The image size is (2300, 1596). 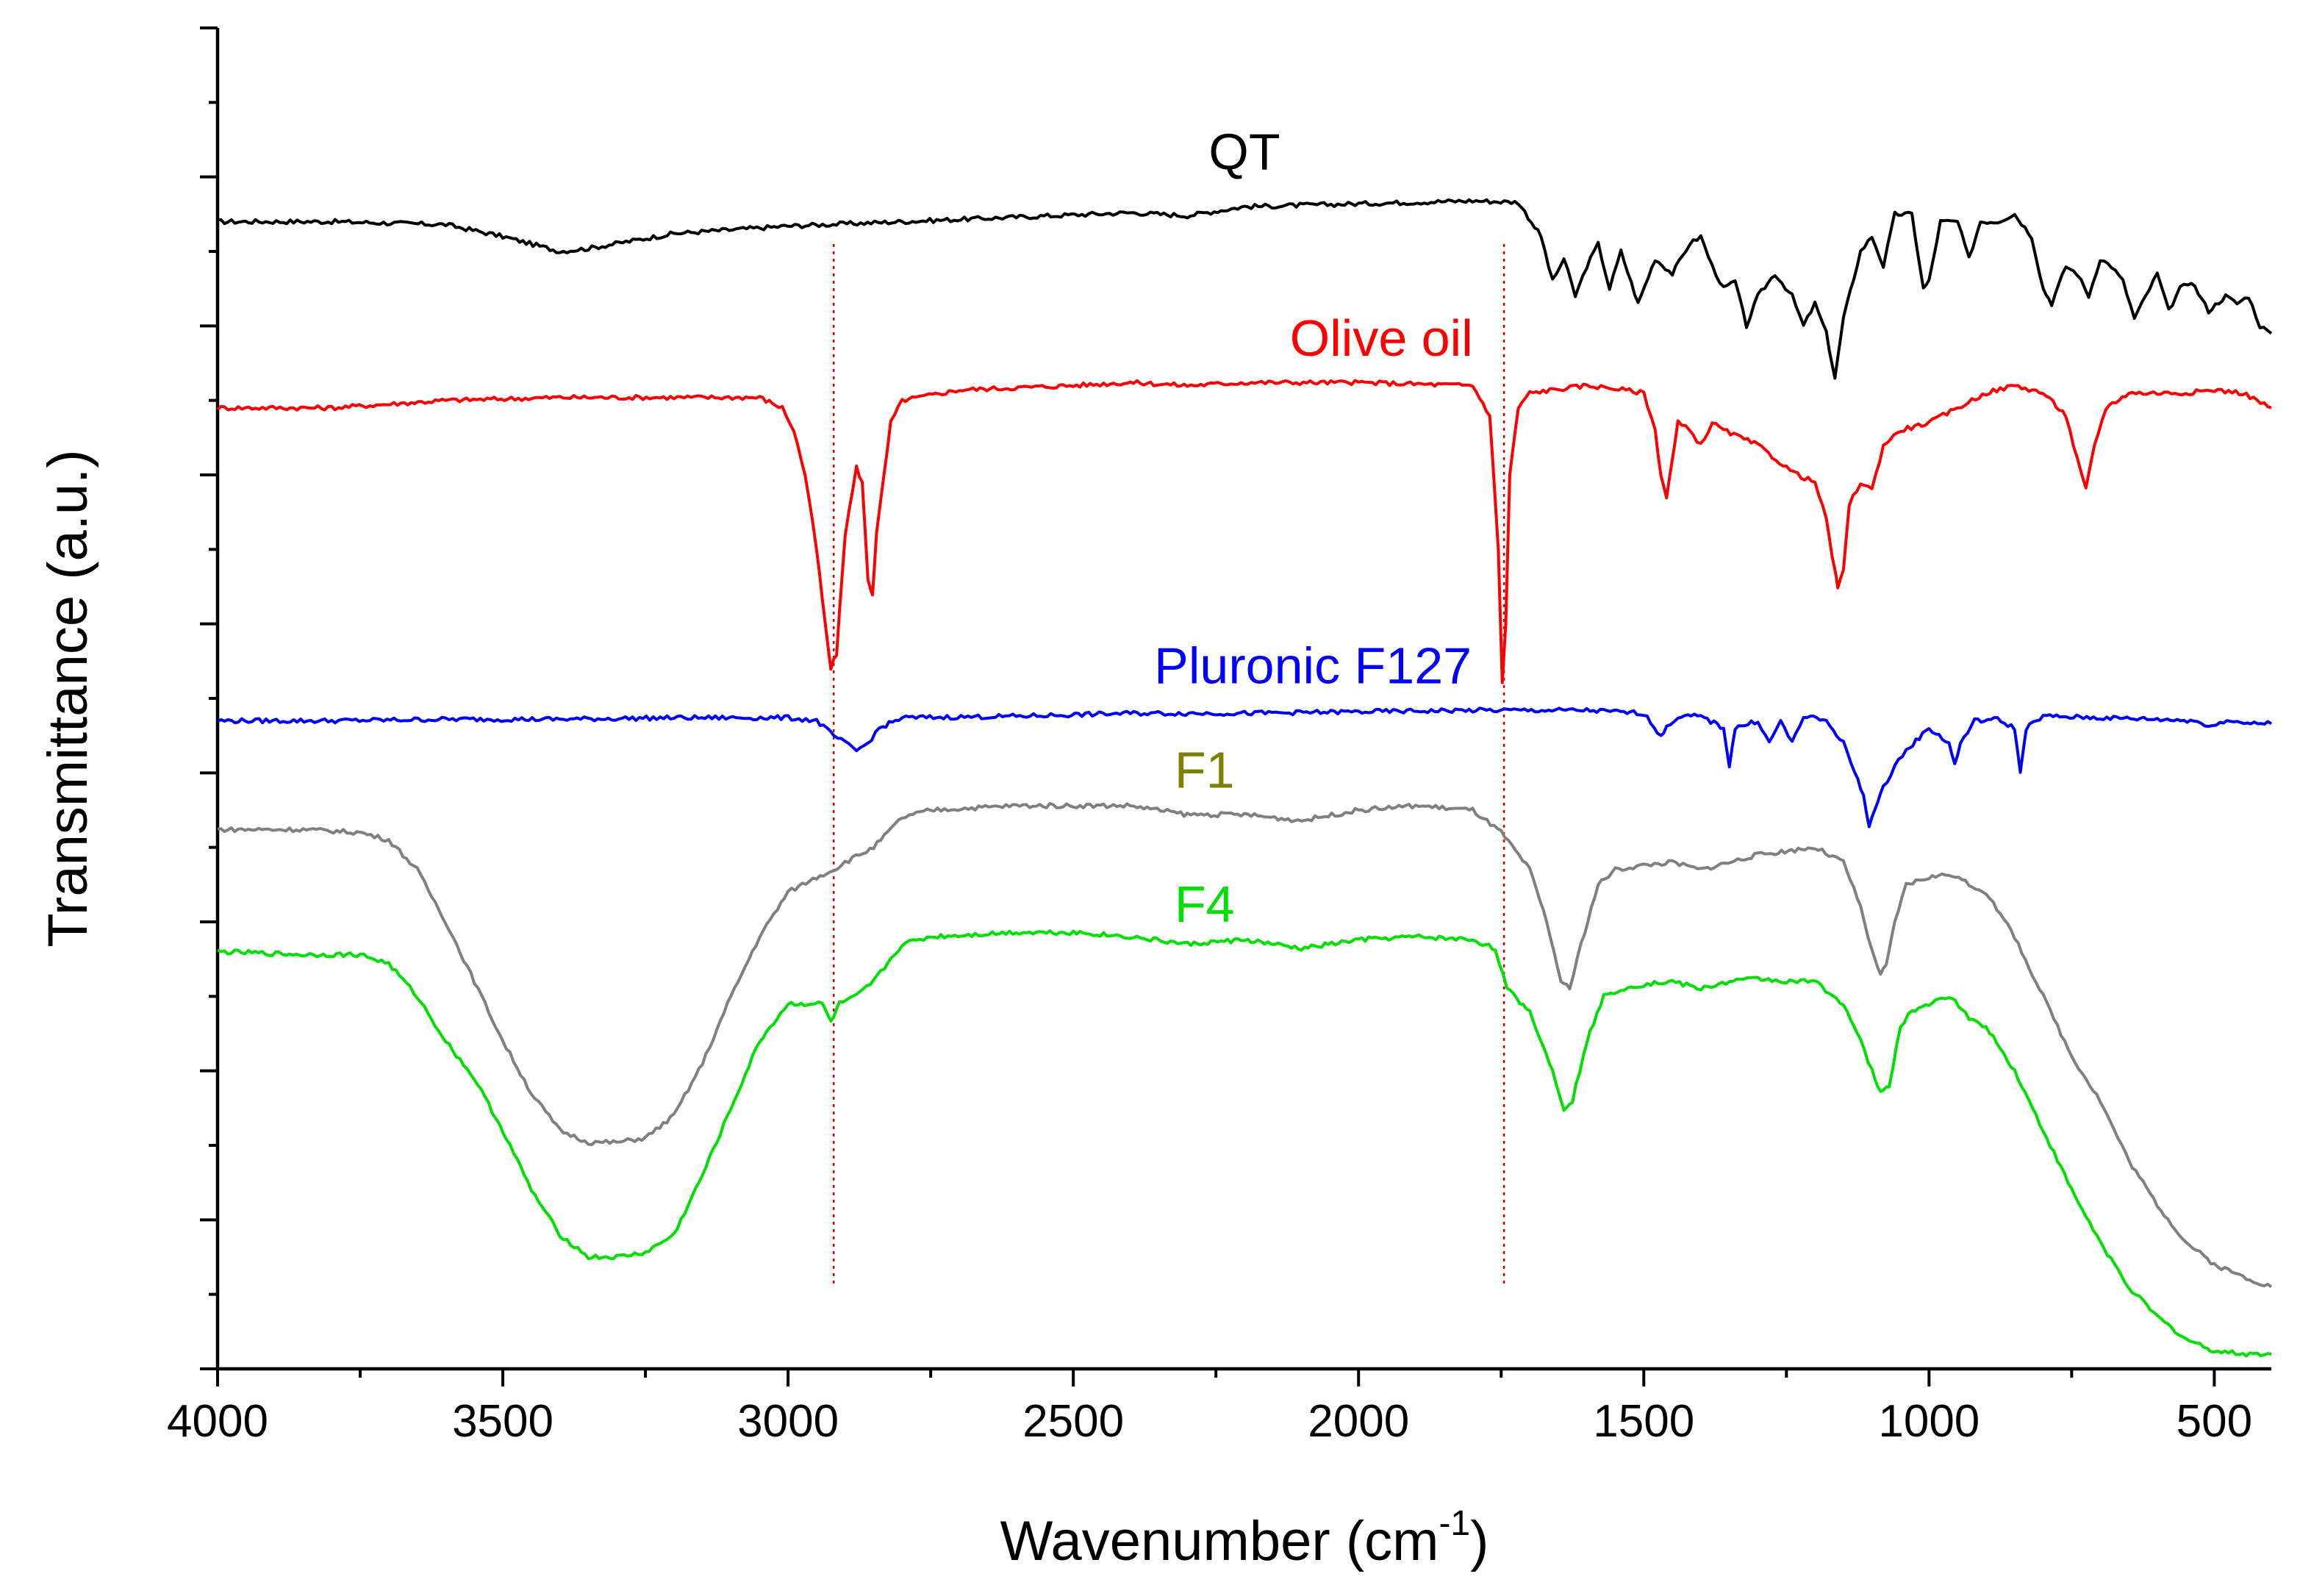 What do you see at coordinates (1205, 770) in the screenshot?
I see `series-label-f1: F1` at bounding box center [1205, 770].